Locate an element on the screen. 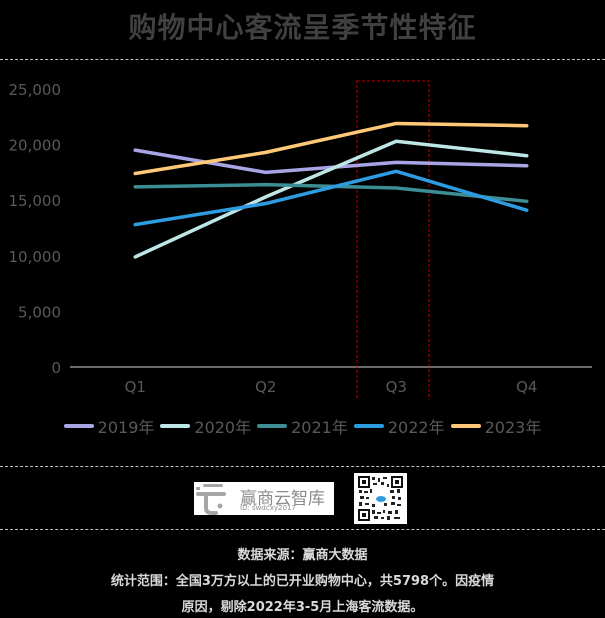 This screenshot has width=605, height=618. scope-note-line2: 原因，剔除2022年3-5月上海客流数据。 is located at coordinates (302, 607).